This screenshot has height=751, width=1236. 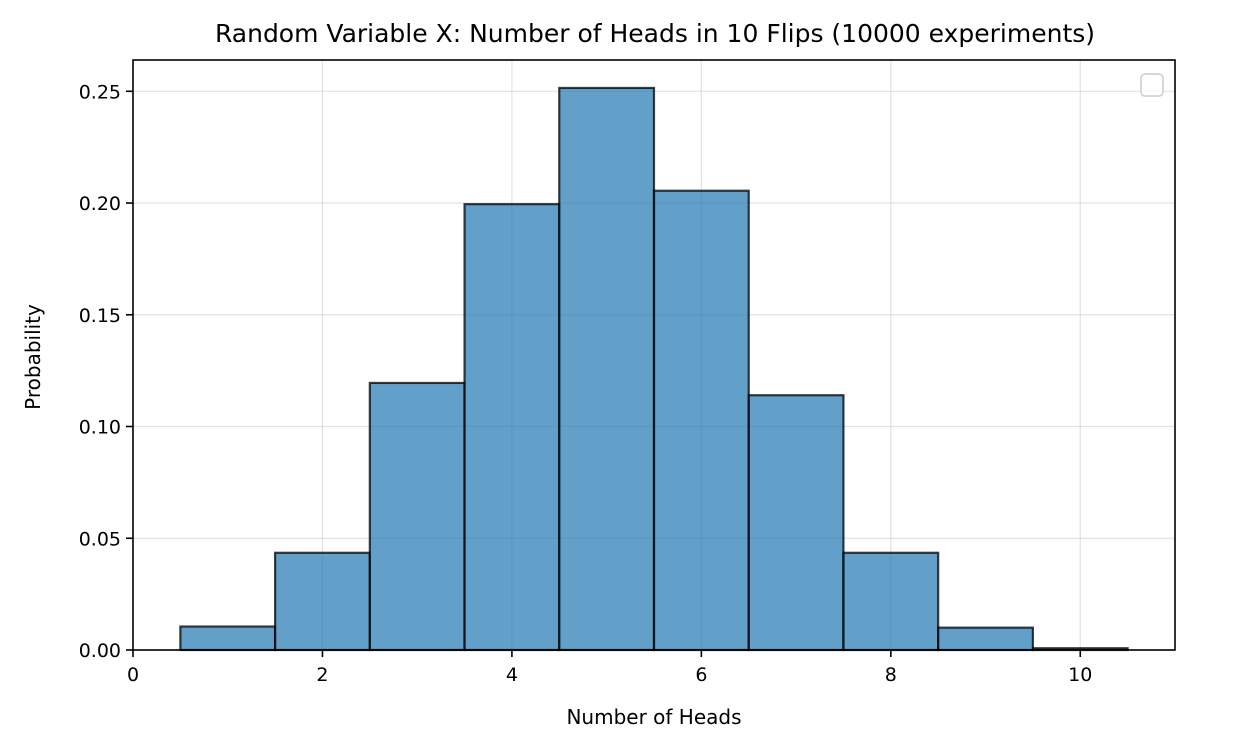 I want to click on y-tick-label: 0.20, so click(x=100, y=204).